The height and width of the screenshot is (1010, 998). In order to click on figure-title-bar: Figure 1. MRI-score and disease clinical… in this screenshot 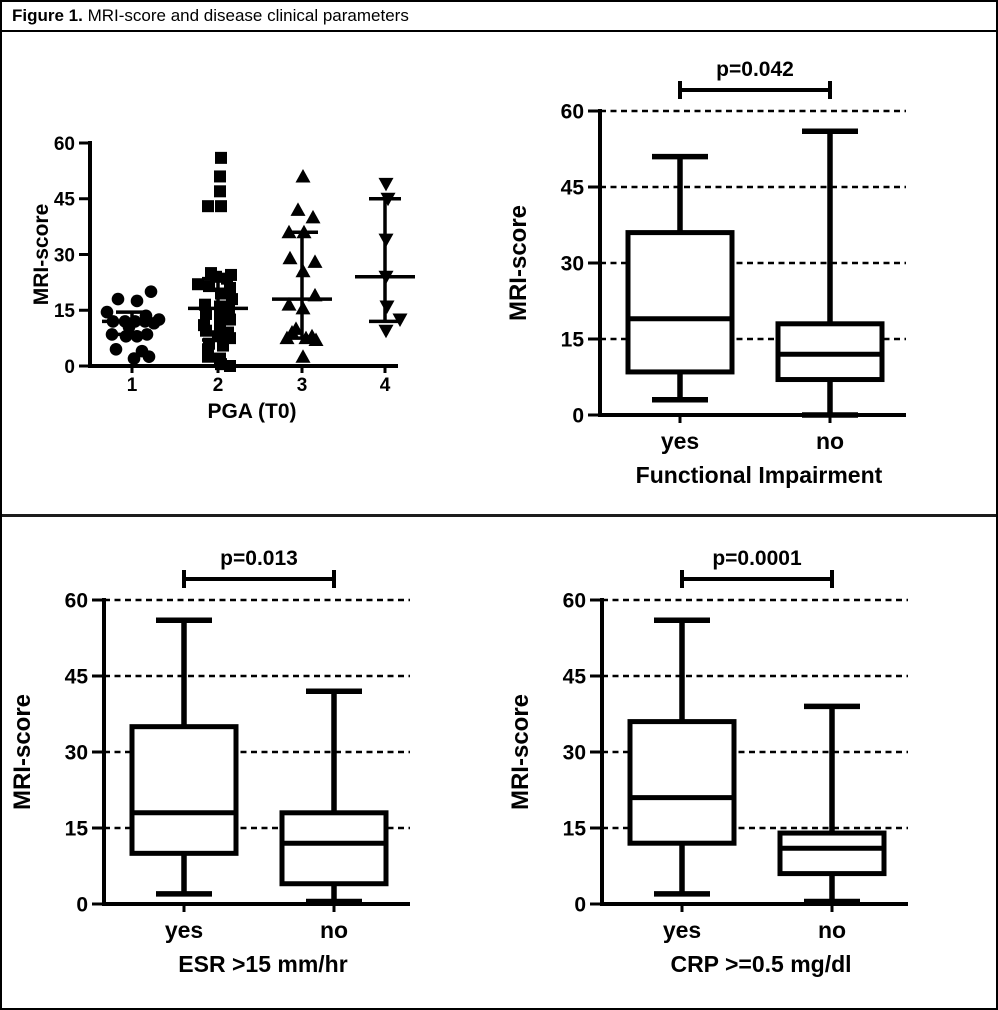, I will do `click(499, 17)`.